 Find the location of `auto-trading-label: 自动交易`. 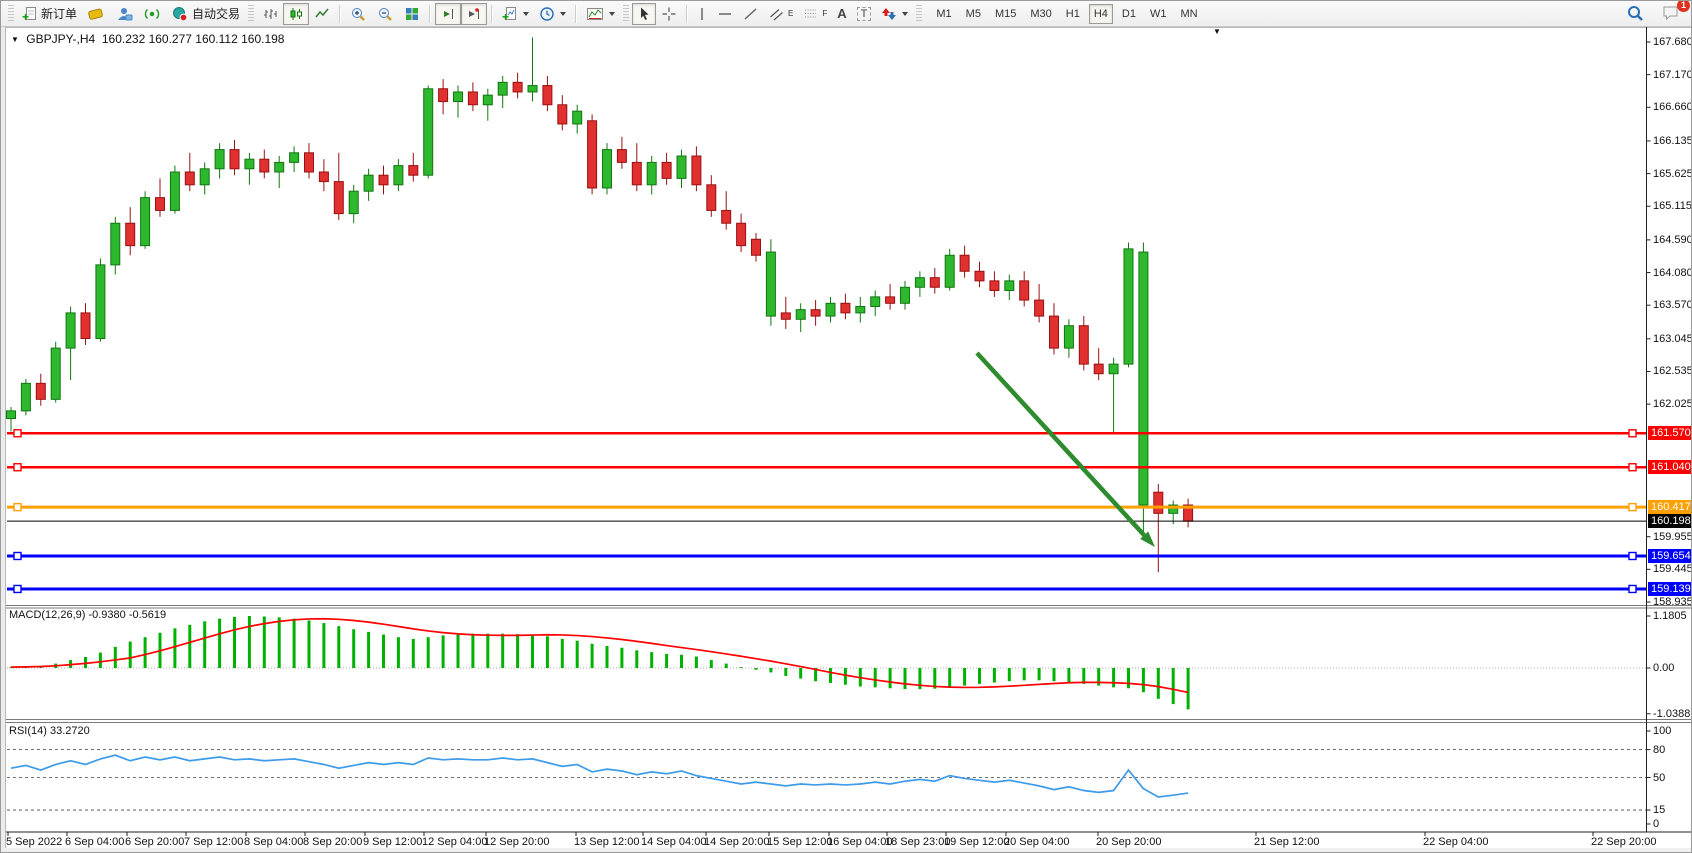

auto-trading-label: 自动交易 is located at coordinates (216, 14).